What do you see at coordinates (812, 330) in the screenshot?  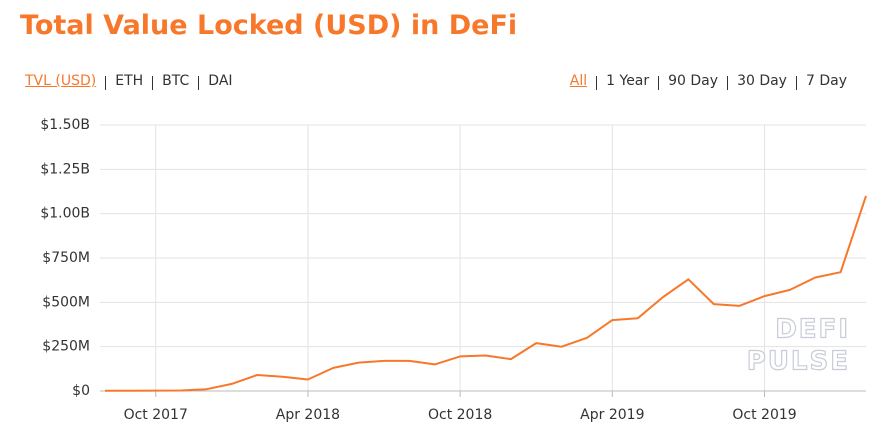 I see `watermark: DEFI` at bounding box center [812, 330].